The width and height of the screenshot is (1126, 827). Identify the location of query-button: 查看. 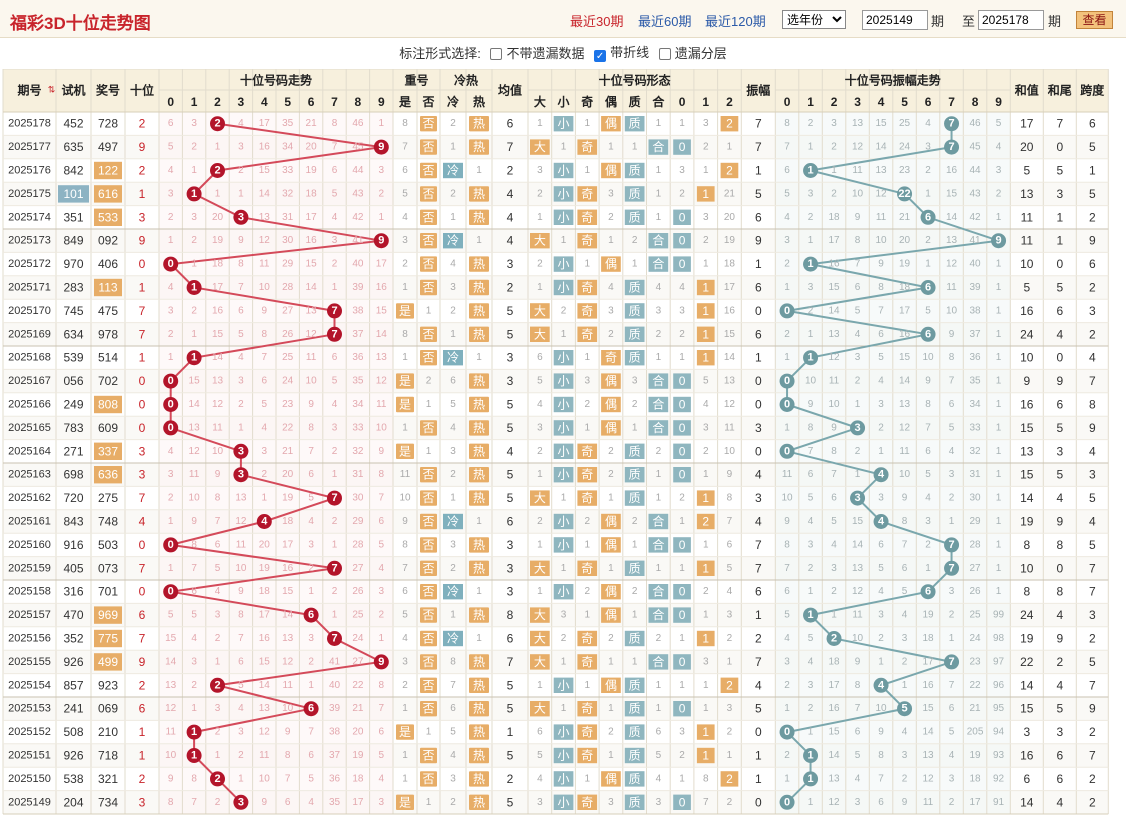
(1094, 20).